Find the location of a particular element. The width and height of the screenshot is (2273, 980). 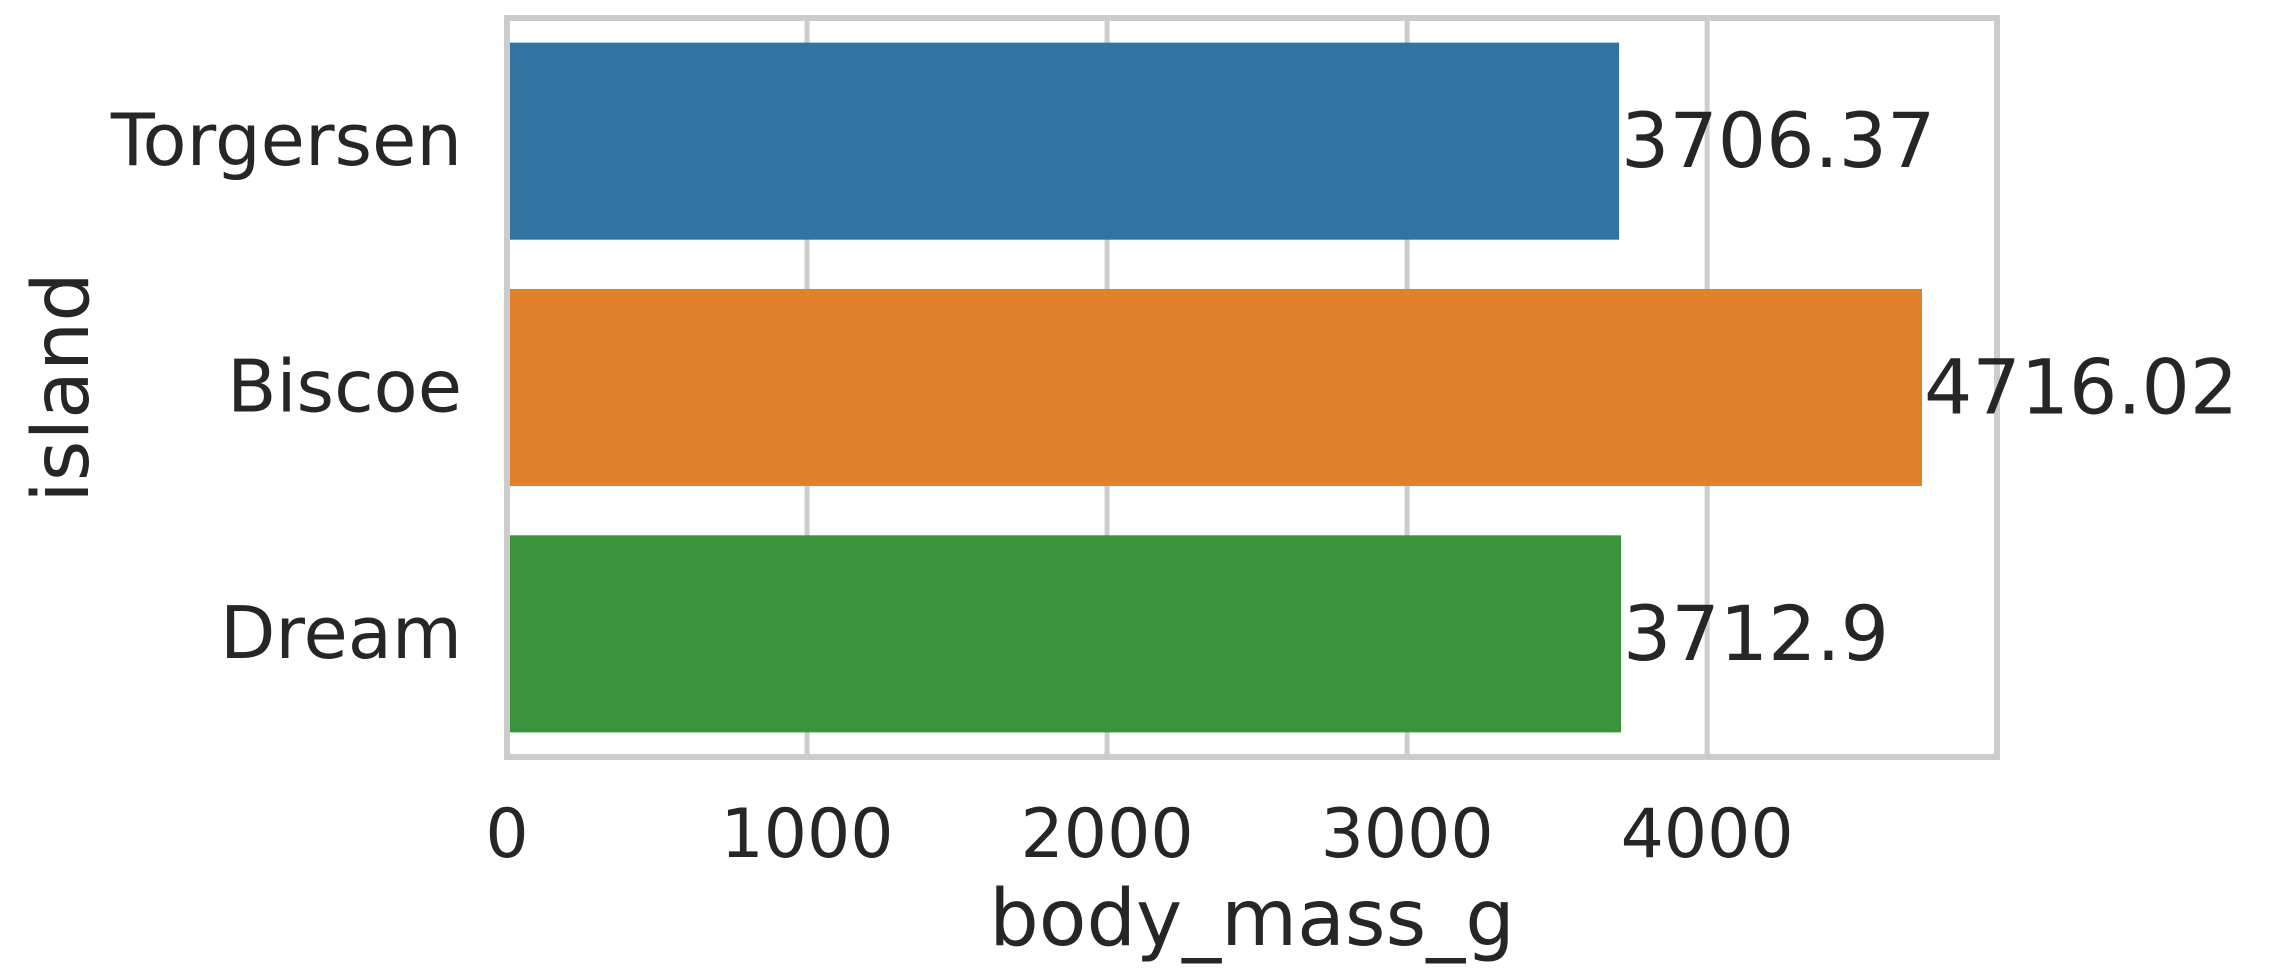

bar-value-label: 3712.9 is located at coordinates (1756, 633).